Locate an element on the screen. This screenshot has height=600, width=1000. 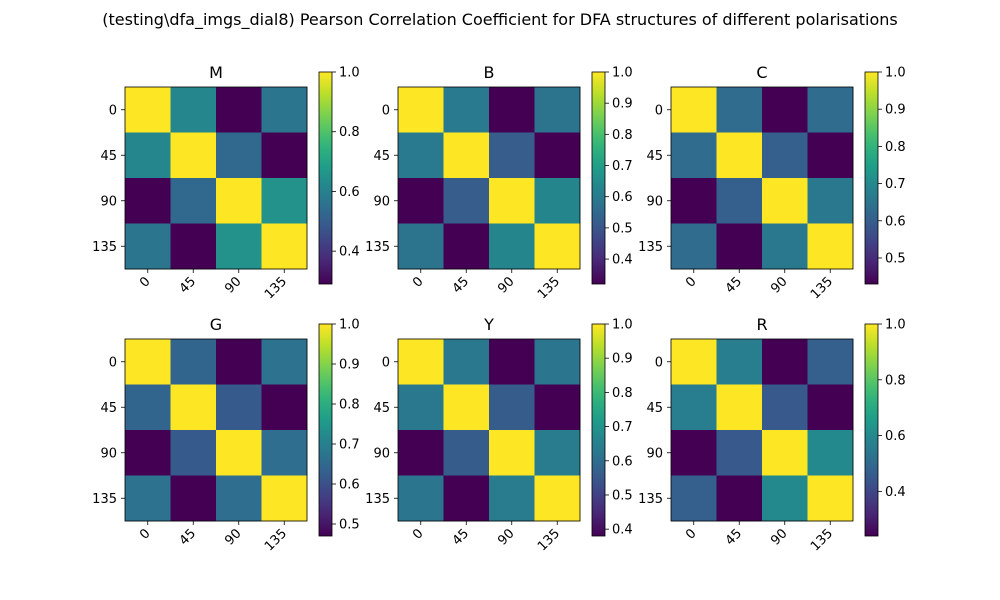
x-tick-label: 90 is located at coordinates (779, 537).